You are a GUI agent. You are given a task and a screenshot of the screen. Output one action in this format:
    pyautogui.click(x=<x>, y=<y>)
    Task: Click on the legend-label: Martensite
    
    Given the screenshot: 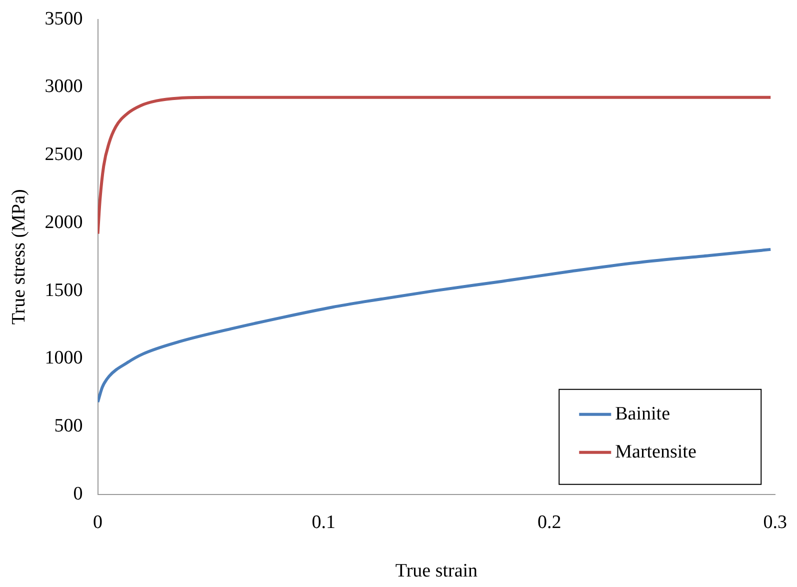 What is the action you would take?
    pyautogui.click(x=655, y=451)
    